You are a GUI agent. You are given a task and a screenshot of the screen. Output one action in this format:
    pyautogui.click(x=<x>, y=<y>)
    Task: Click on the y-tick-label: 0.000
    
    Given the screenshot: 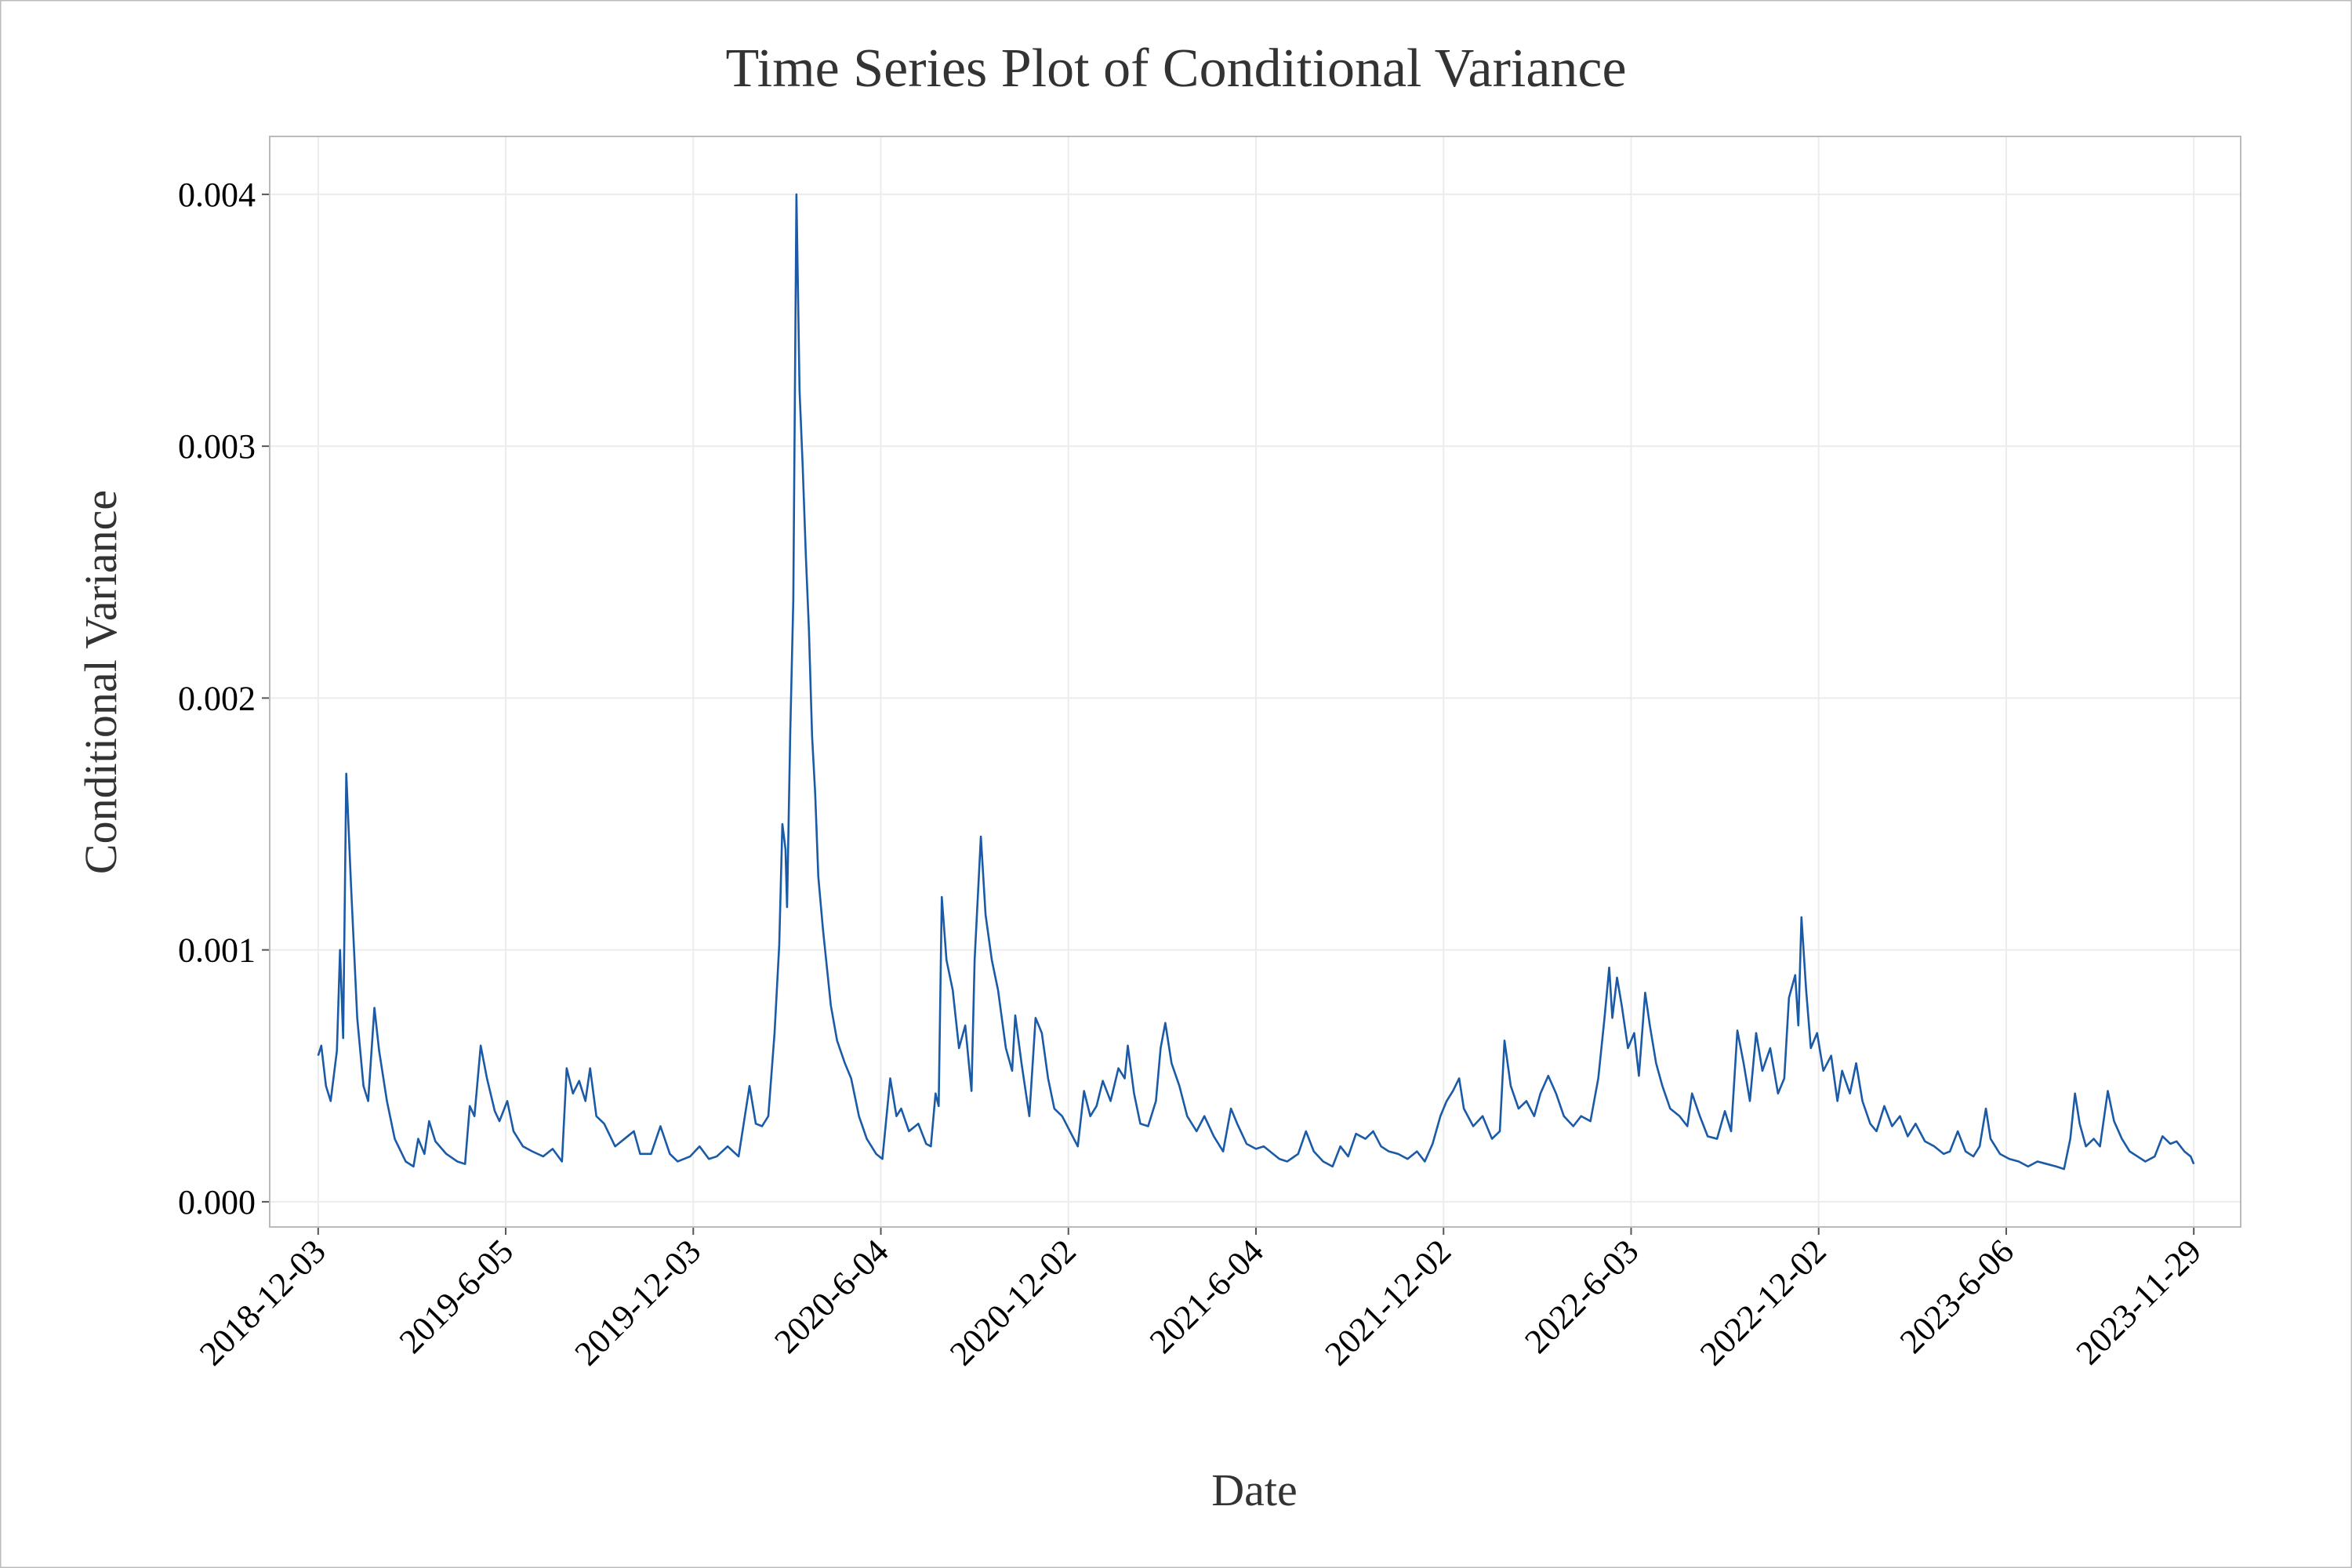 What is the action you would take?
    pyautogui.click(x=217, y=1202)
    